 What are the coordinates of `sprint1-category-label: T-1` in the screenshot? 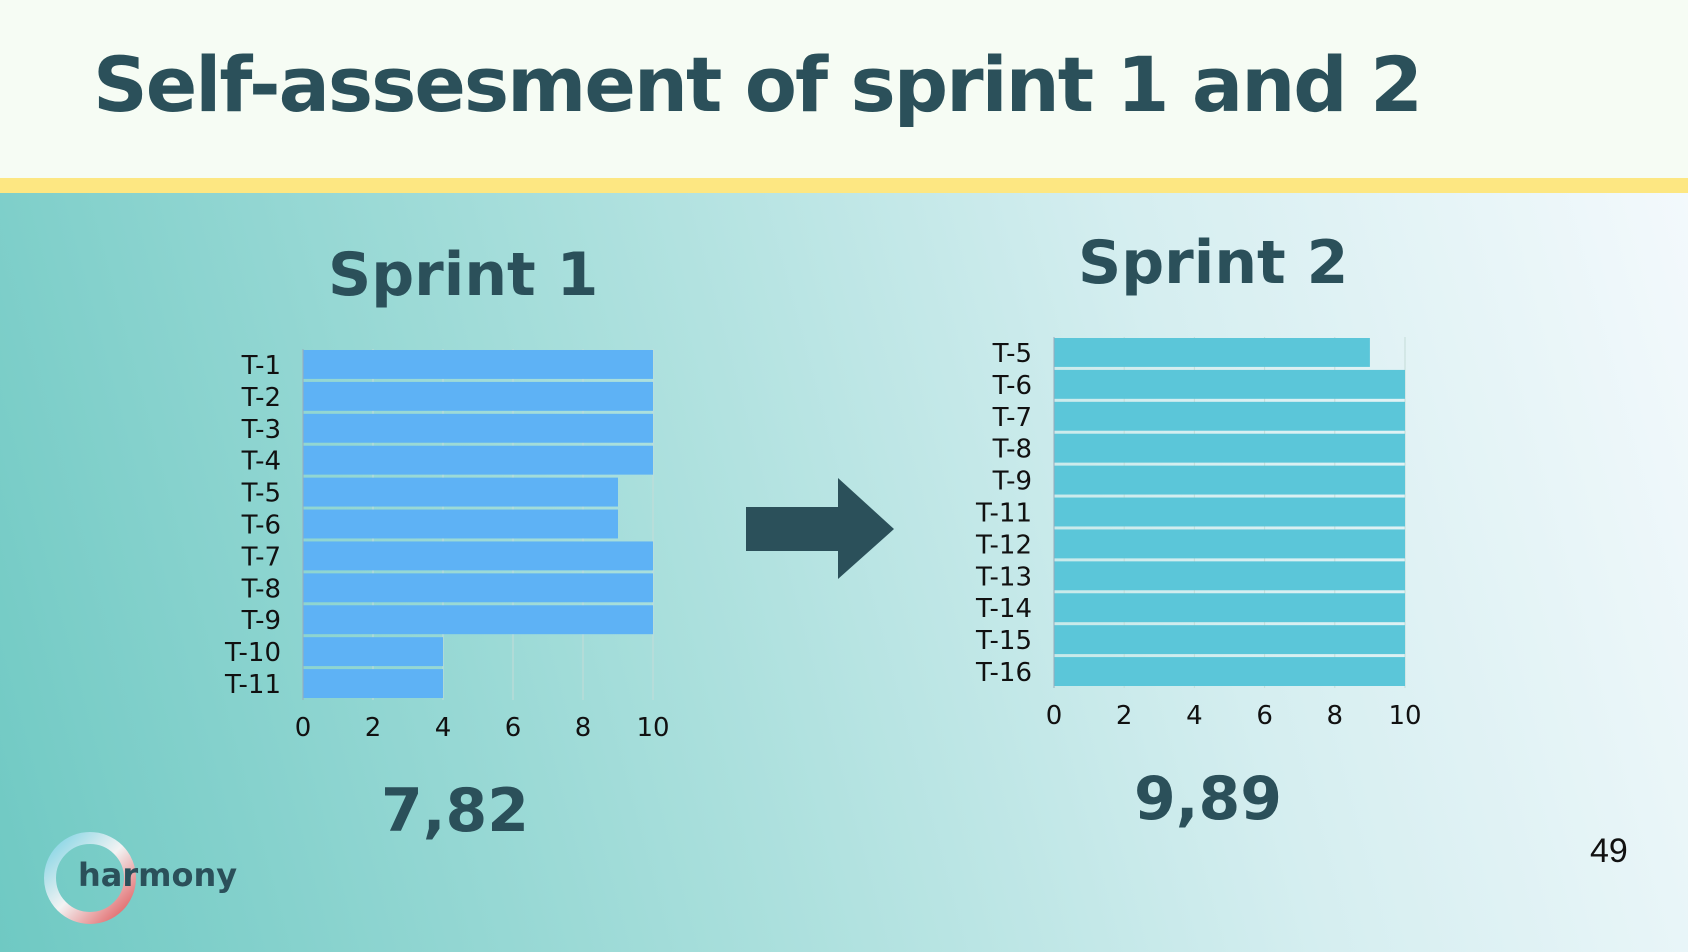 It's located at (261, 366).